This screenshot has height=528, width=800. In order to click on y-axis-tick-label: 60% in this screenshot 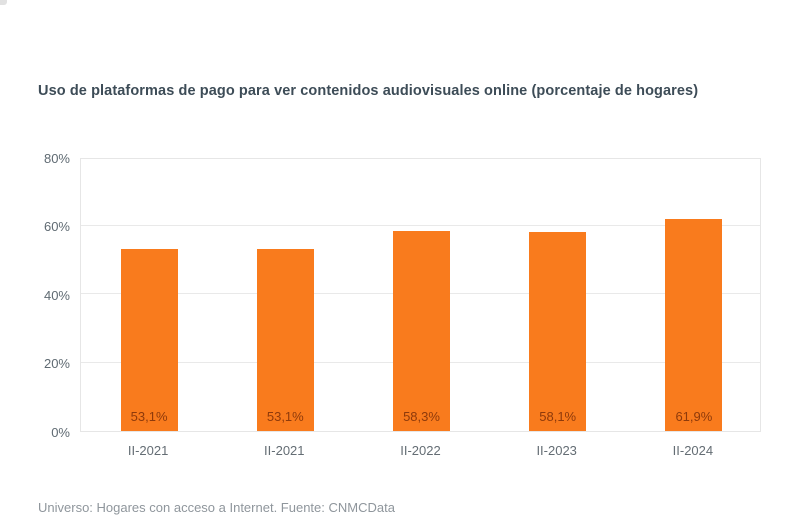, I will do `click(56, 226)`.